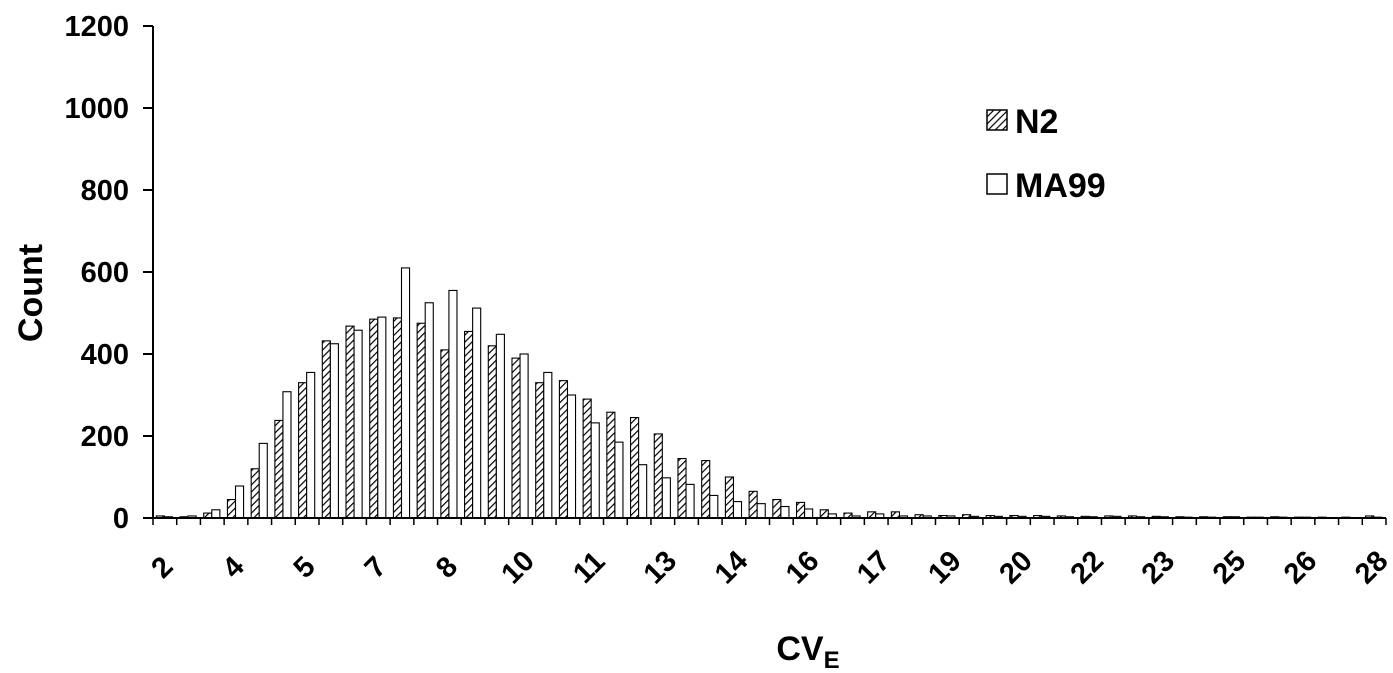 The image size is (1393, 673). What do you see at coordinates (1036, 122) in the screenshot?
I see `legend-label-n2: N2` at bounding box center [1036, 122].